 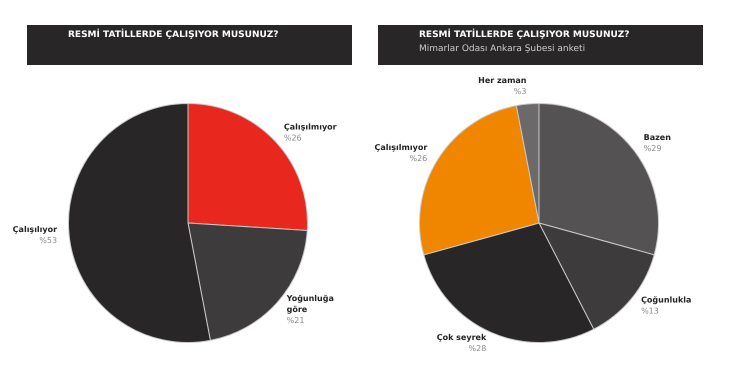 I want to click on data-label: %53, so click(x=48, y=240).